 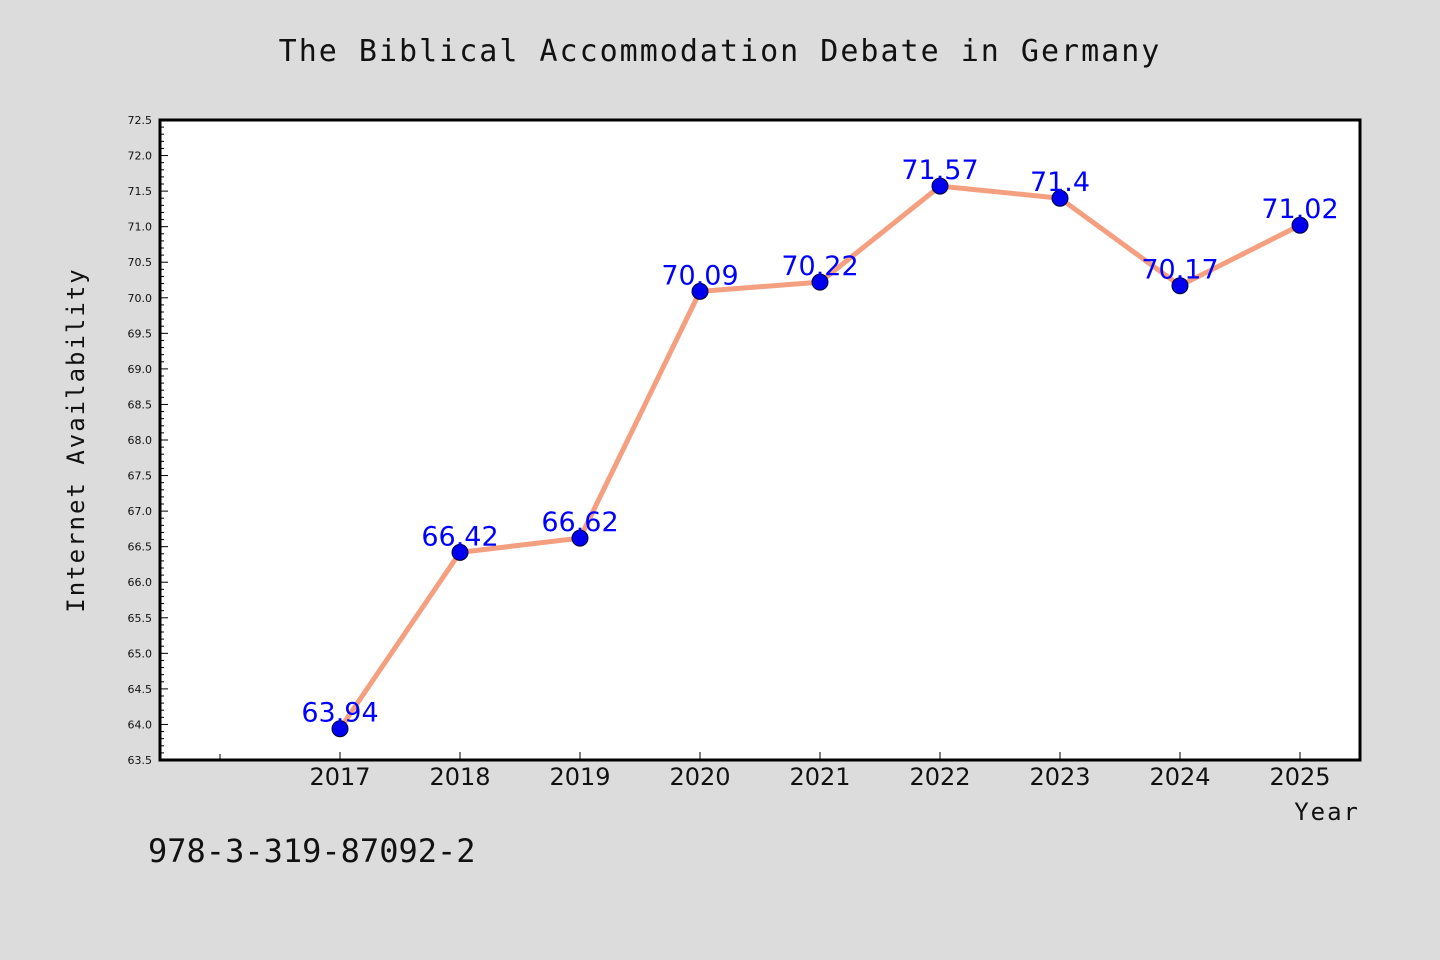 What do you see at coordinates (819, 777) in the screenshot?
I see `x-tick-label: 2021` at bounding box center [819, 777].